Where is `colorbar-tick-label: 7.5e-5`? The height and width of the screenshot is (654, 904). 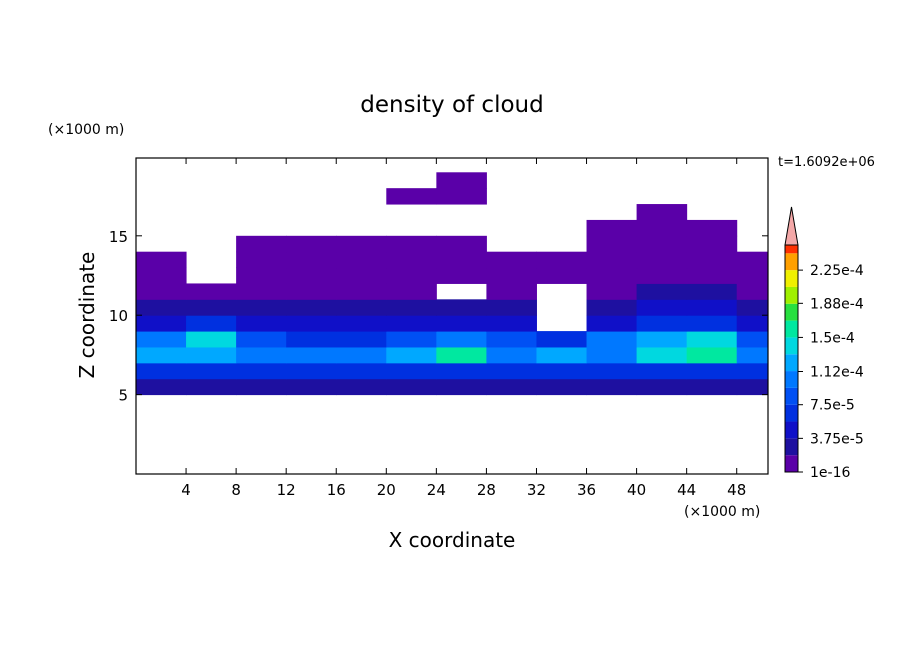
colorbar-tick-label: 7.5e-5 is located at coordinates (832, 406).